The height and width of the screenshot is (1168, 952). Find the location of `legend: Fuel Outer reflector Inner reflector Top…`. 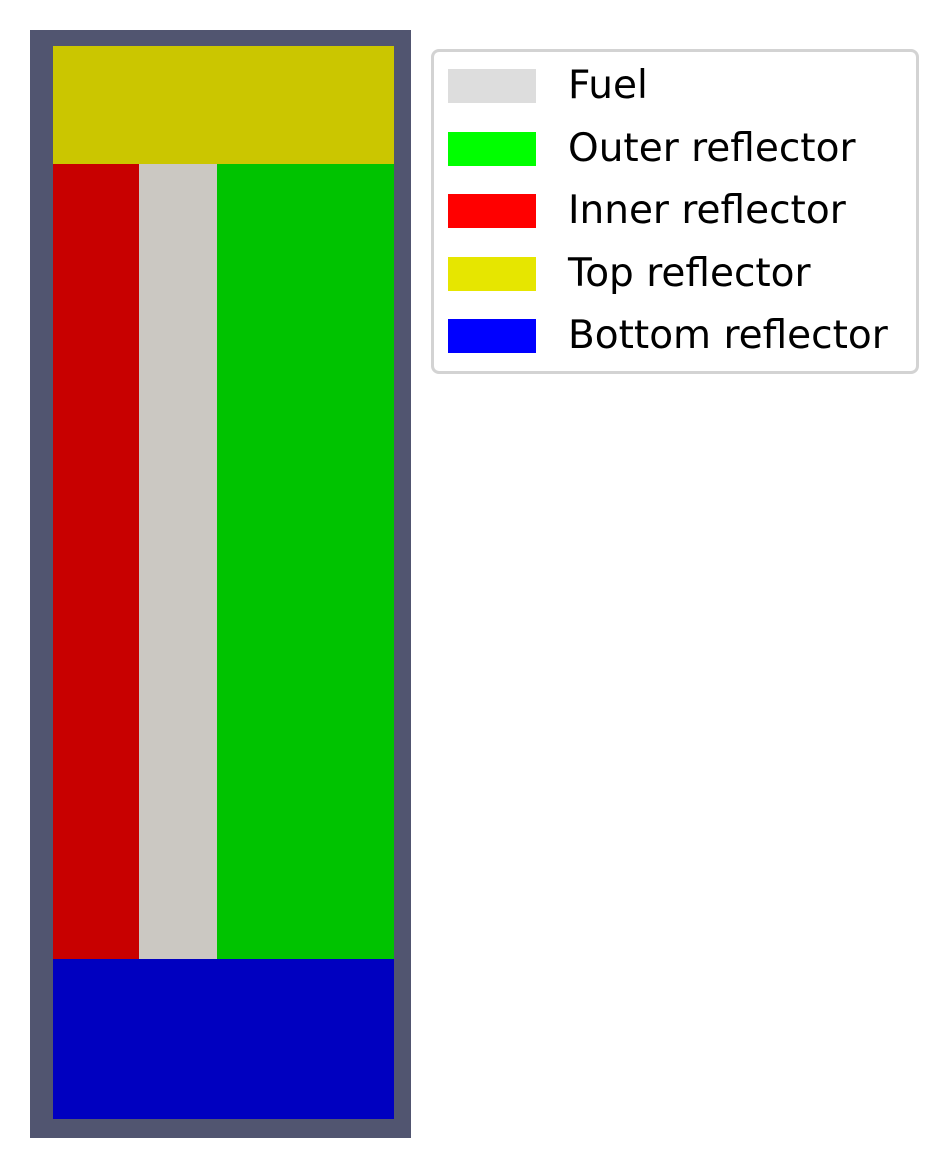

legend: Fuel Outer reflector Inner reflector Top… is located at coordinates (675, 211).